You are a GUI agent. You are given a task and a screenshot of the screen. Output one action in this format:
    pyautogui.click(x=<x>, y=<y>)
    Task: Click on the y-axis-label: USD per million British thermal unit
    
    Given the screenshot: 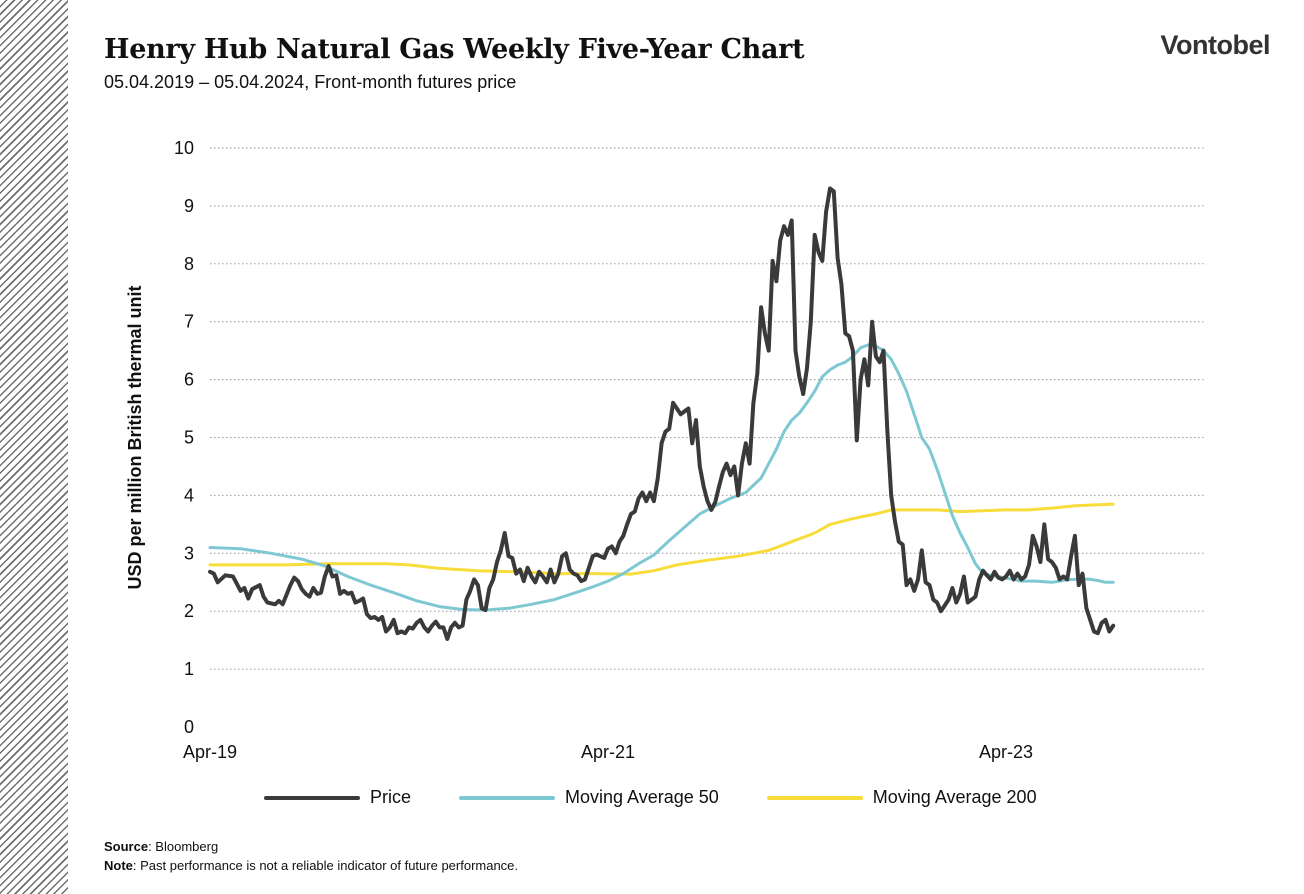 What is the action you would take?
    pyautogui.click(x=135, y=437)
    